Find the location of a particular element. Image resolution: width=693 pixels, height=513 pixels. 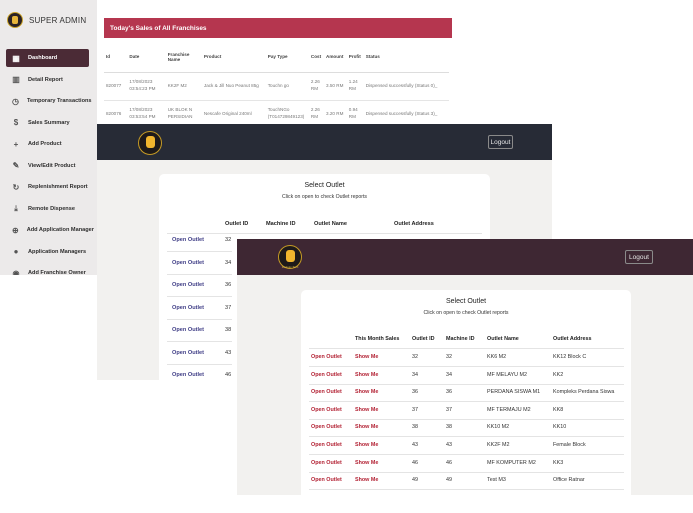

sidebar-item-label: Add Franchise Owner is located at coordinates (57, 272).